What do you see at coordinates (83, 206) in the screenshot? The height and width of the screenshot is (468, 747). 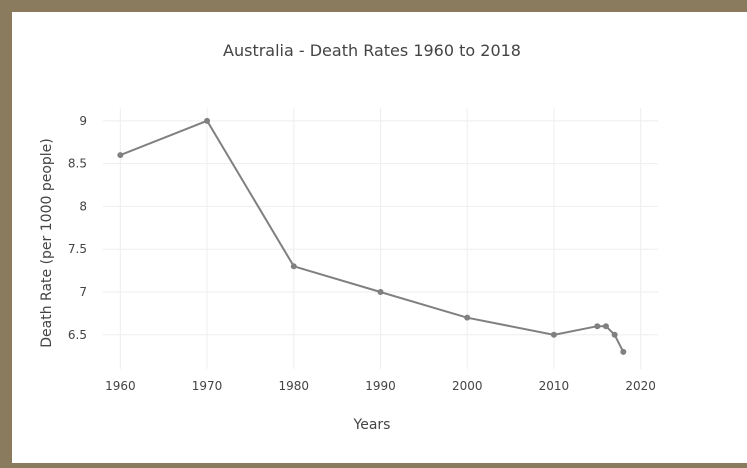 I see `y-tick-label: 8` at bounding box center [83, 206].